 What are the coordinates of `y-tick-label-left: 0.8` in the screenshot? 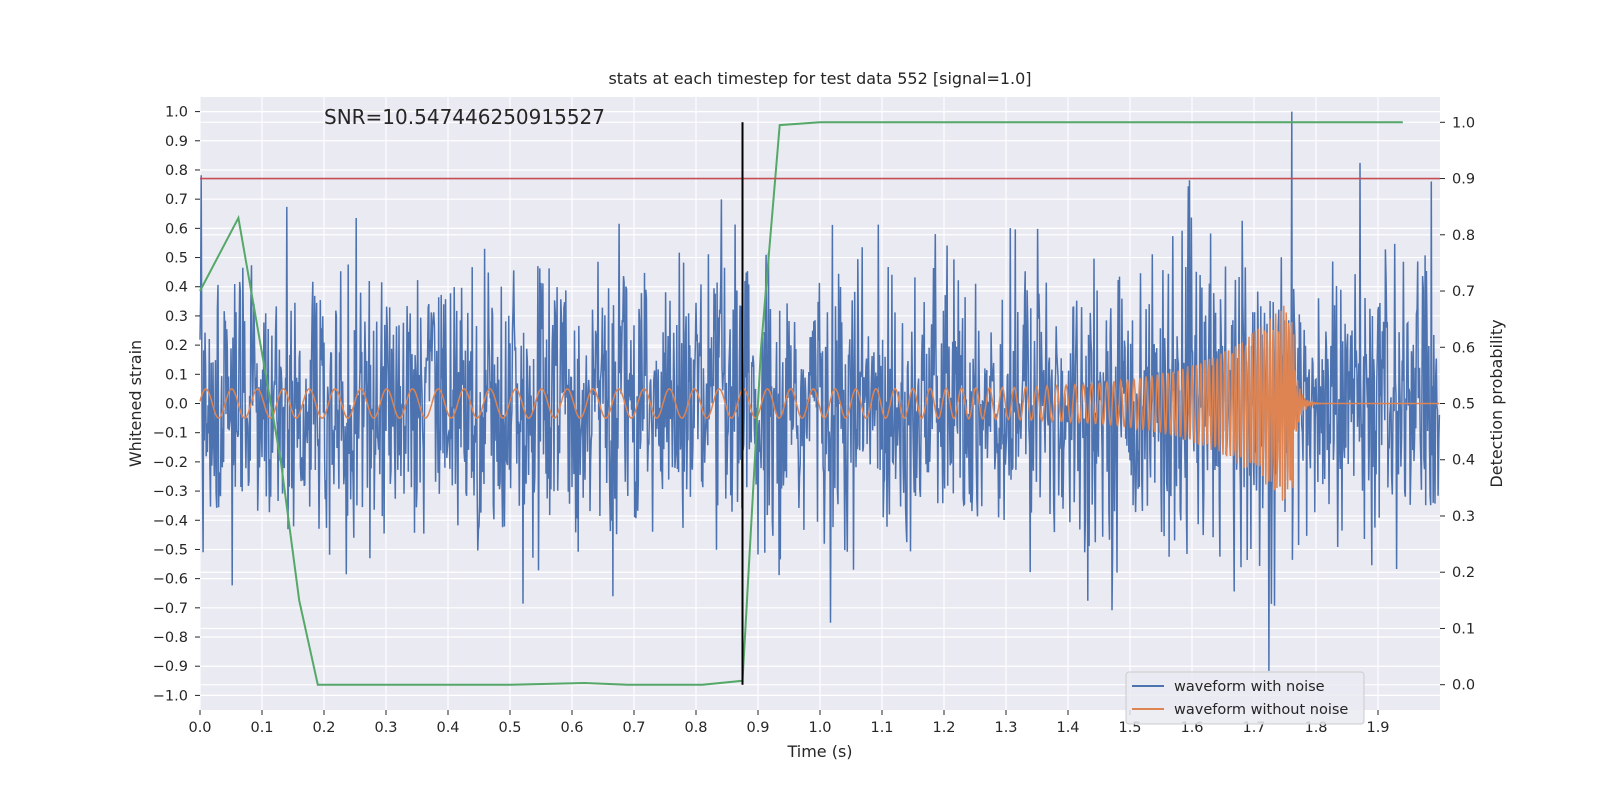 It's located at (176, 171).